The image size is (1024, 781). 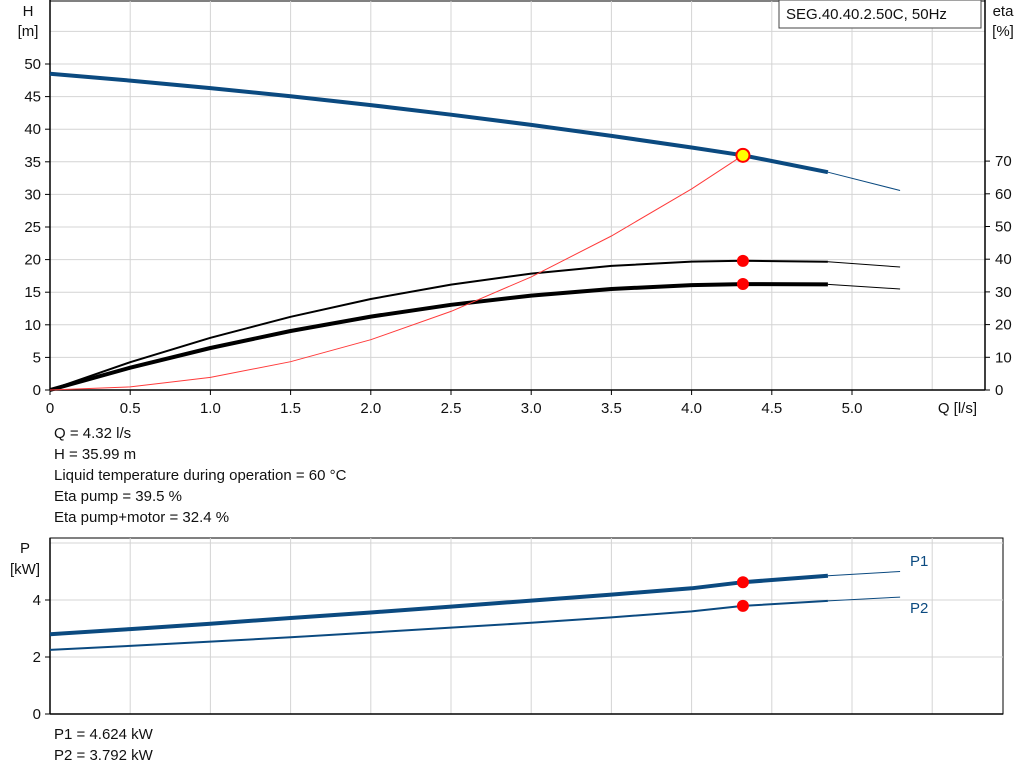 What do you see at coordinates (37, 357) in the screenshot?
I see `h-tick-label: 5` at bounding box center [37, 357].